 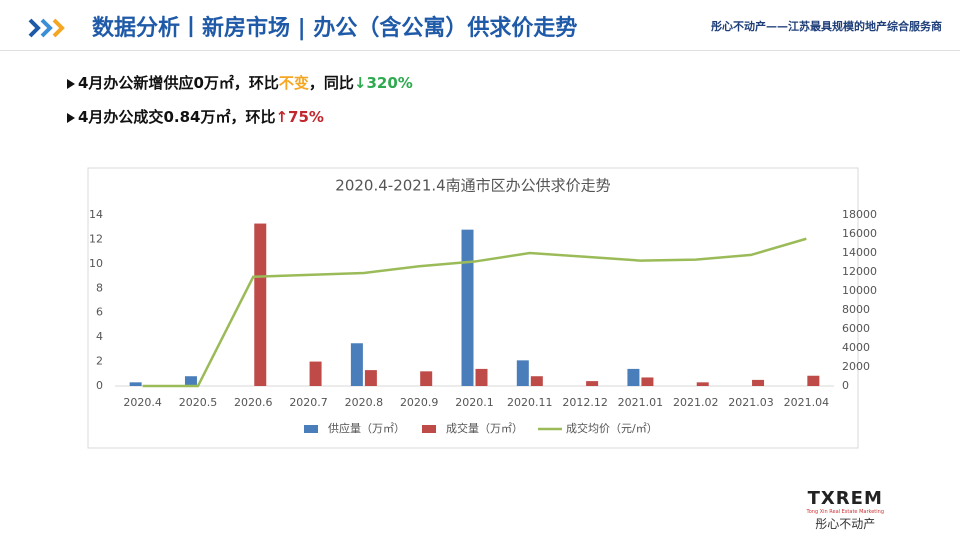 I want to click on legend-label: 供应量（万㎡）, so click(x=366, y=428).